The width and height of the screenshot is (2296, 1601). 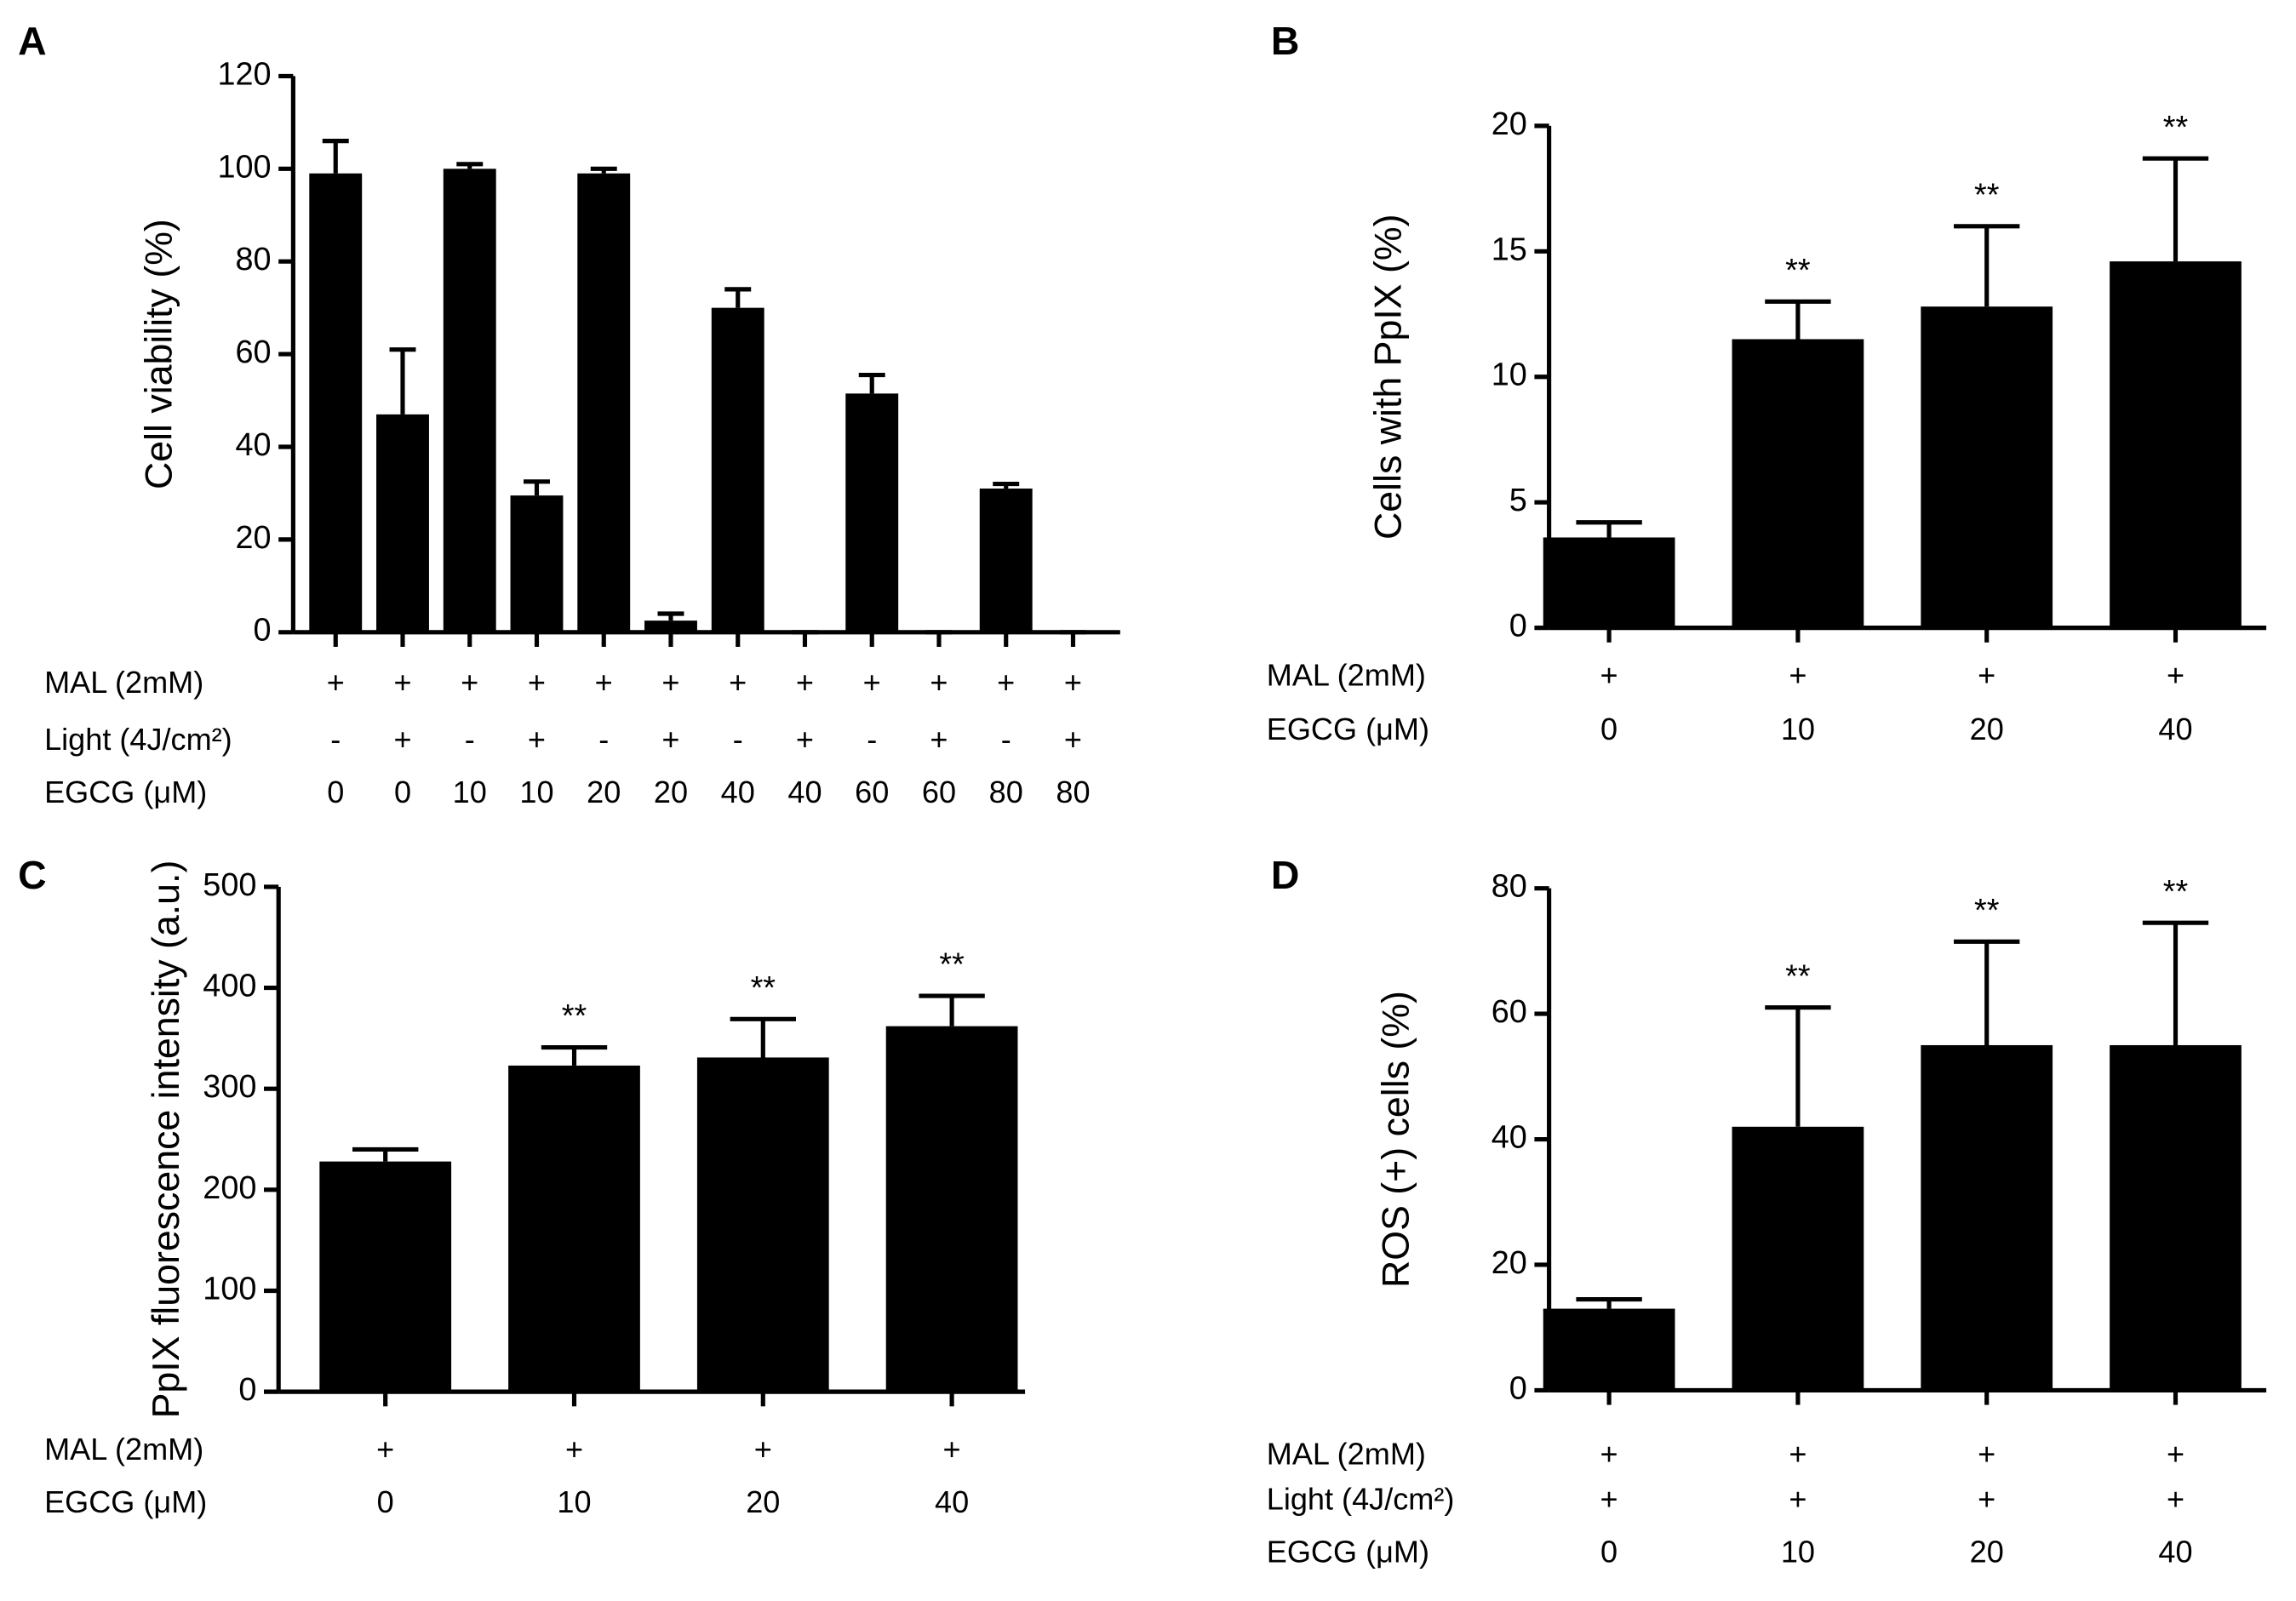 I want to click on condition-value: 80, so click(x=1006, y=792).